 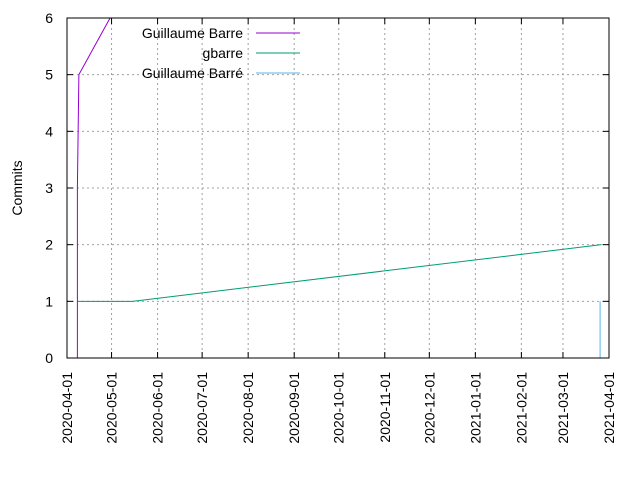 What do you see at coordinates (192, 33) in the screenshot?
I see `legend-label-0: Guillaume Barre` at bounding box center [192, 33].